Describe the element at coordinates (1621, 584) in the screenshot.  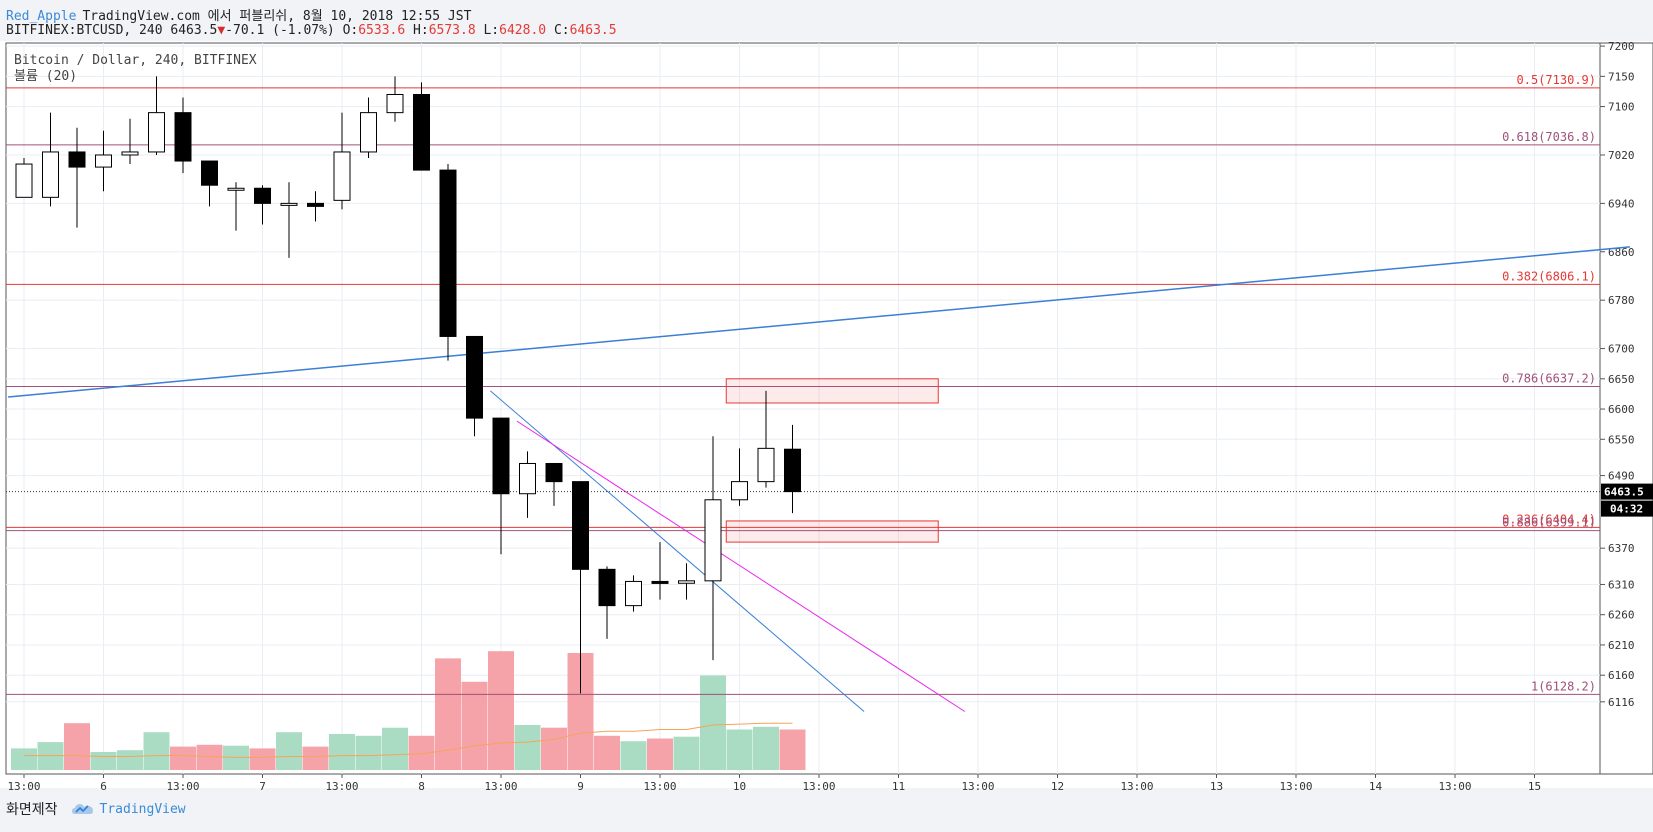
I see `price-tick-label: 6310` at that location.